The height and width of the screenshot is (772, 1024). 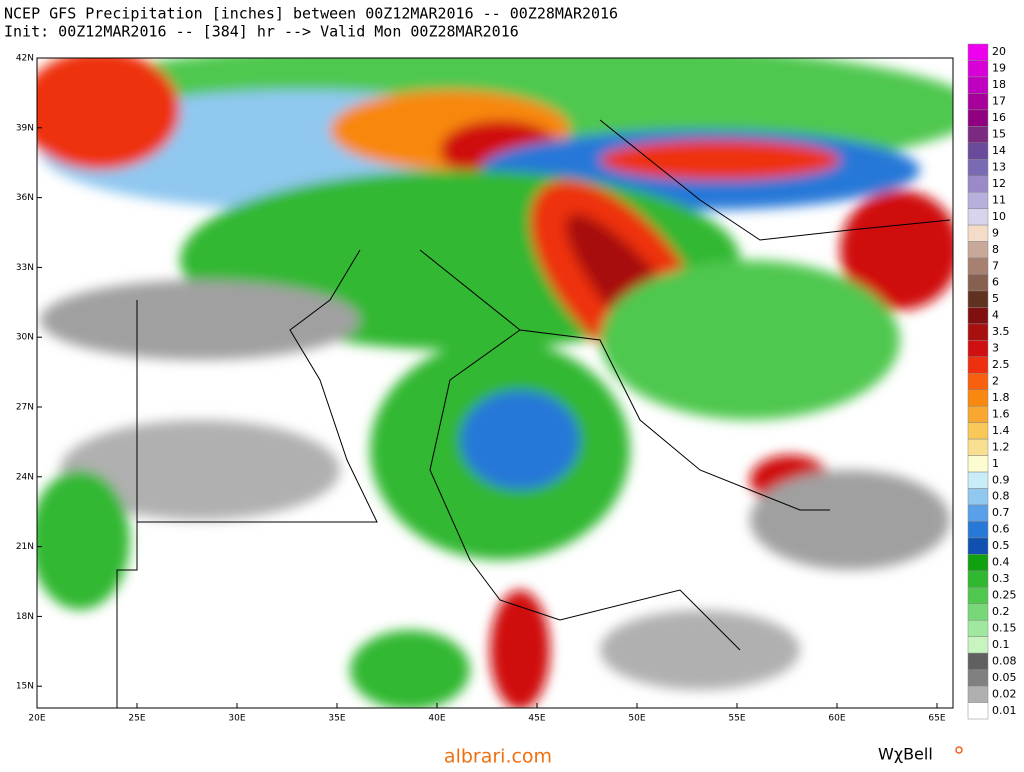 I want to click on legend-label: 0.02, so click(x=1004, y=693).